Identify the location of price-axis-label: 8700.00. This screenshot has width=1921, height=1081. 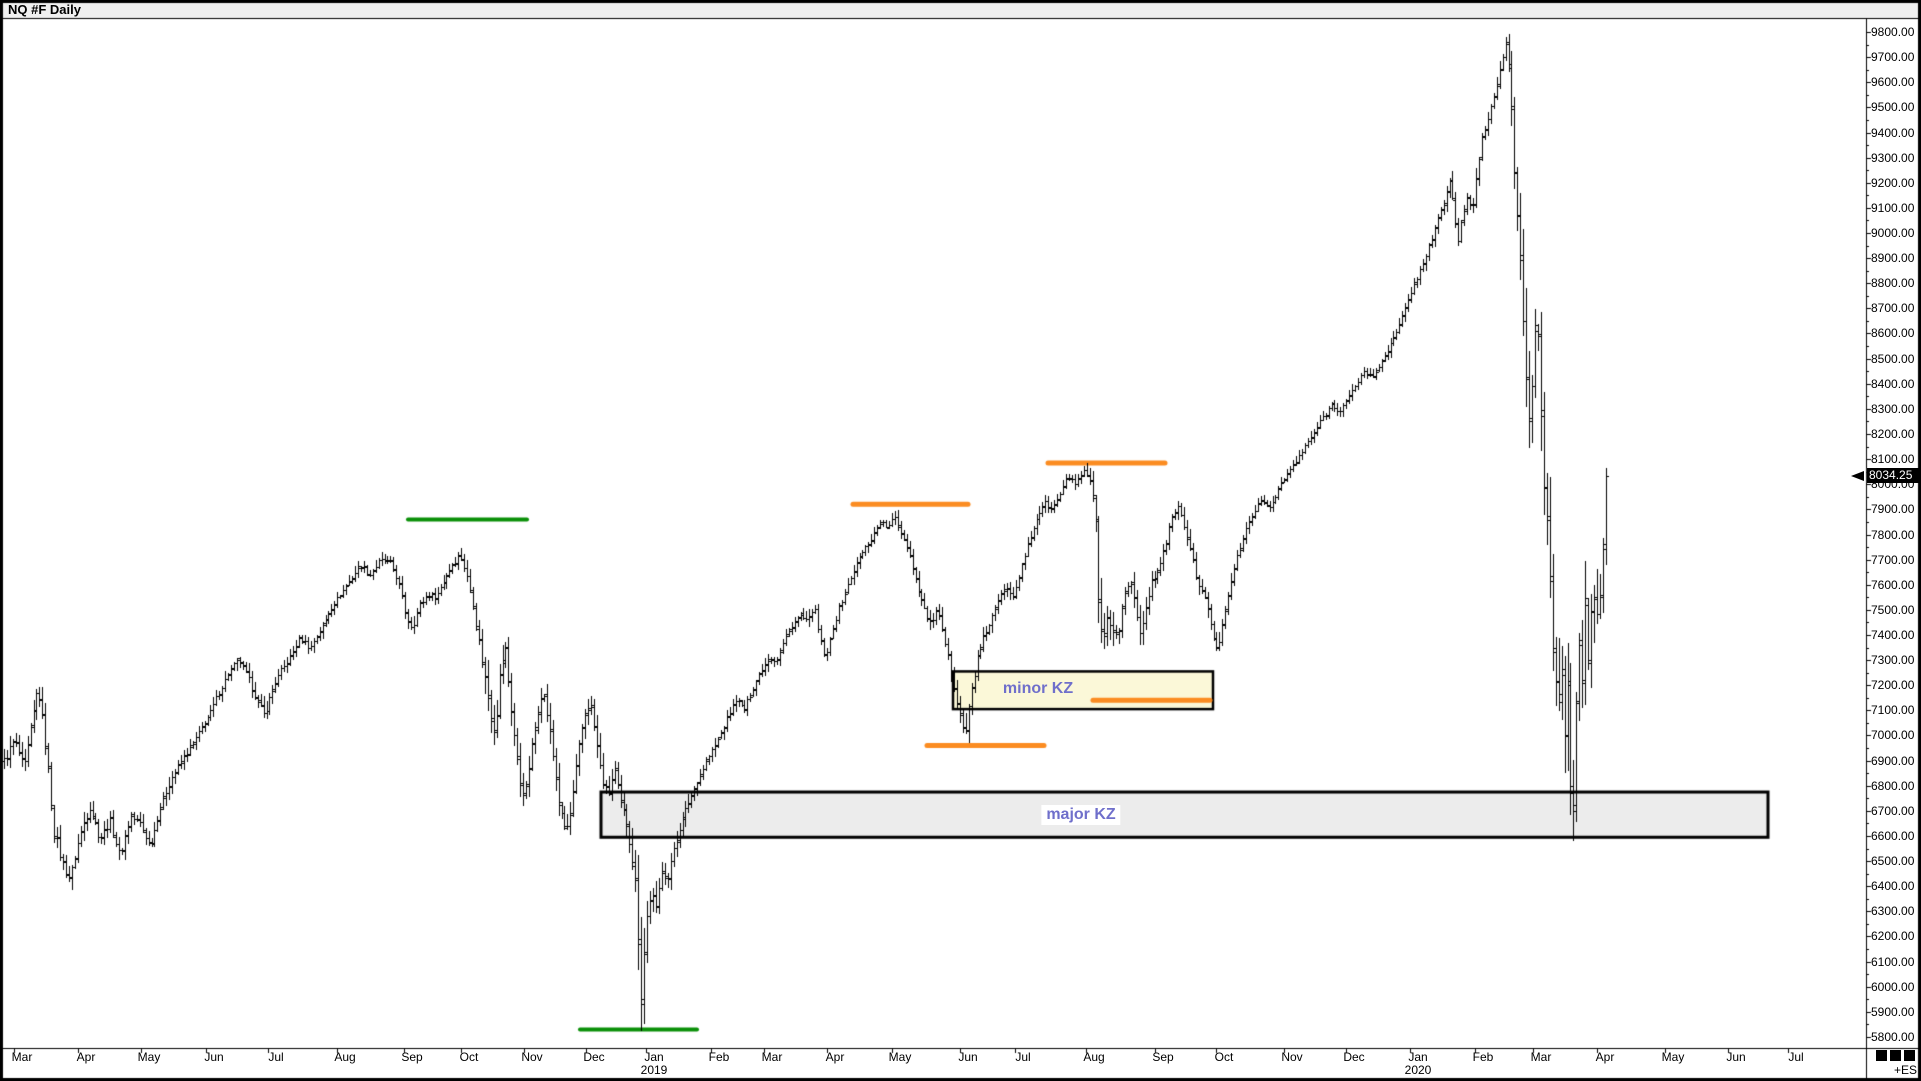
(1893, 308).